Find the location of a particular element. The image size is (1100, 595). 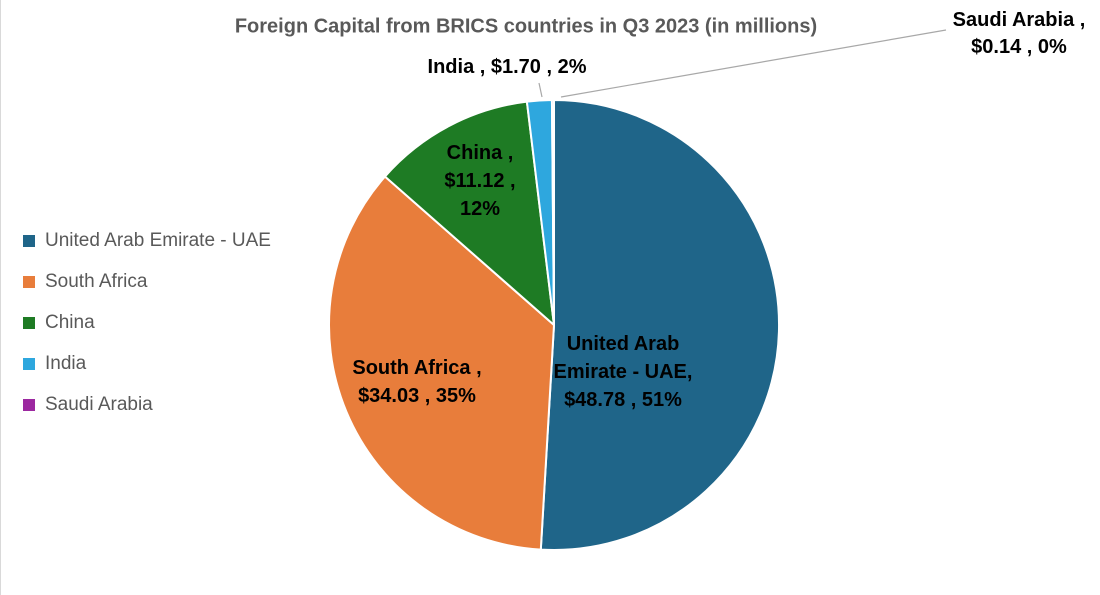

data-label-india: India , $1.70 , 2% is located at coordinates (507, 67).